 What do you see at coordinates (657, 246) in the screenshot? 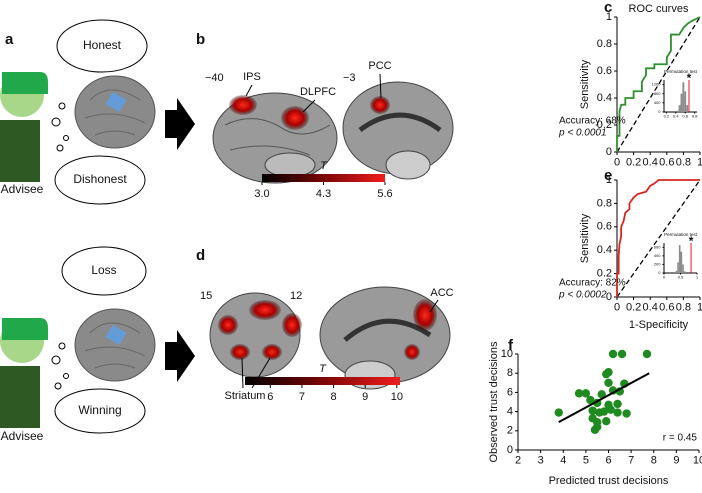
I see `y-tick-label: 600` at bounding box center [657, 246].